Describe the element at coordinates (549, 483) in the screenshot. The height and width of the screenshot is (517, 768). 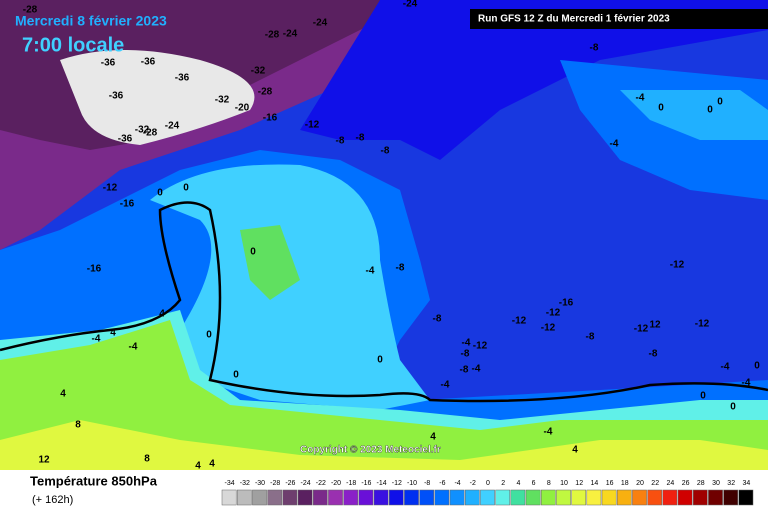
I see `legend-tick-label: 8` at that location.